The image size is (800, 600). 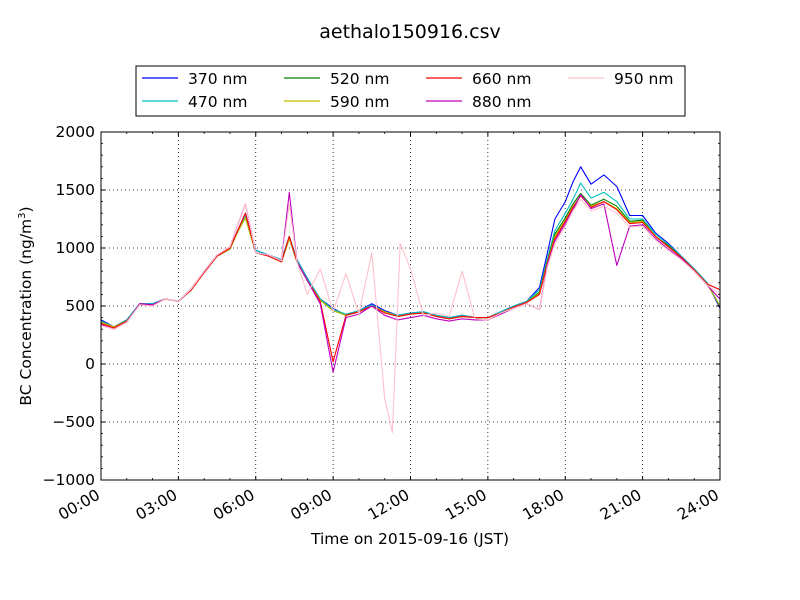 What do you see at coordinates (26, 209) in the screenshot?
I see `y-axis-label-tail: )` at bounding box center [26, 209].